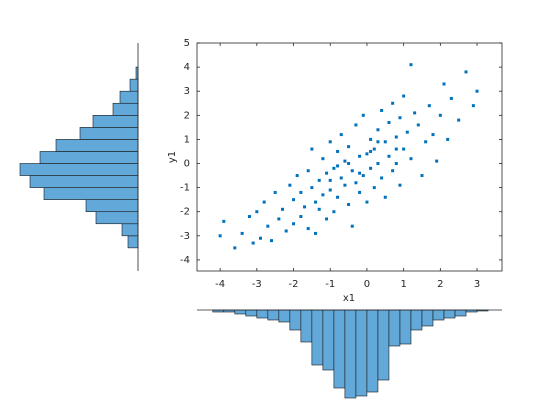 The image size is (560, 420). Describe the element at coordinates (172, 157) in the screenshot. I see `y-axis-label: y1` at that location.